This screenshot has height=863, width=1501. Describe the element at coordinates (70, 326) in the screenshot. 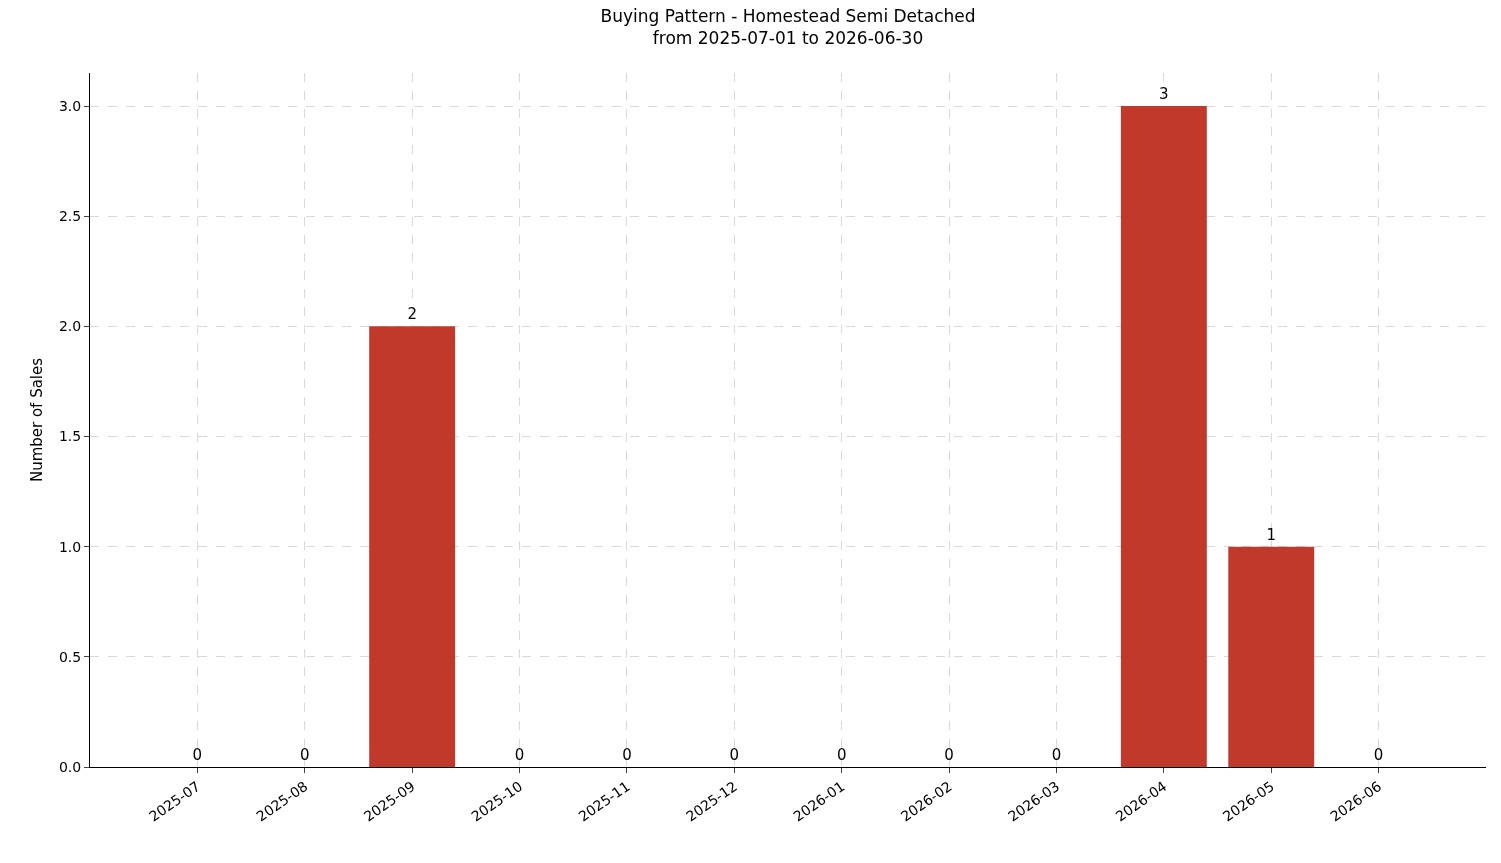

I see `y-tick-label: 2.0` at that location.